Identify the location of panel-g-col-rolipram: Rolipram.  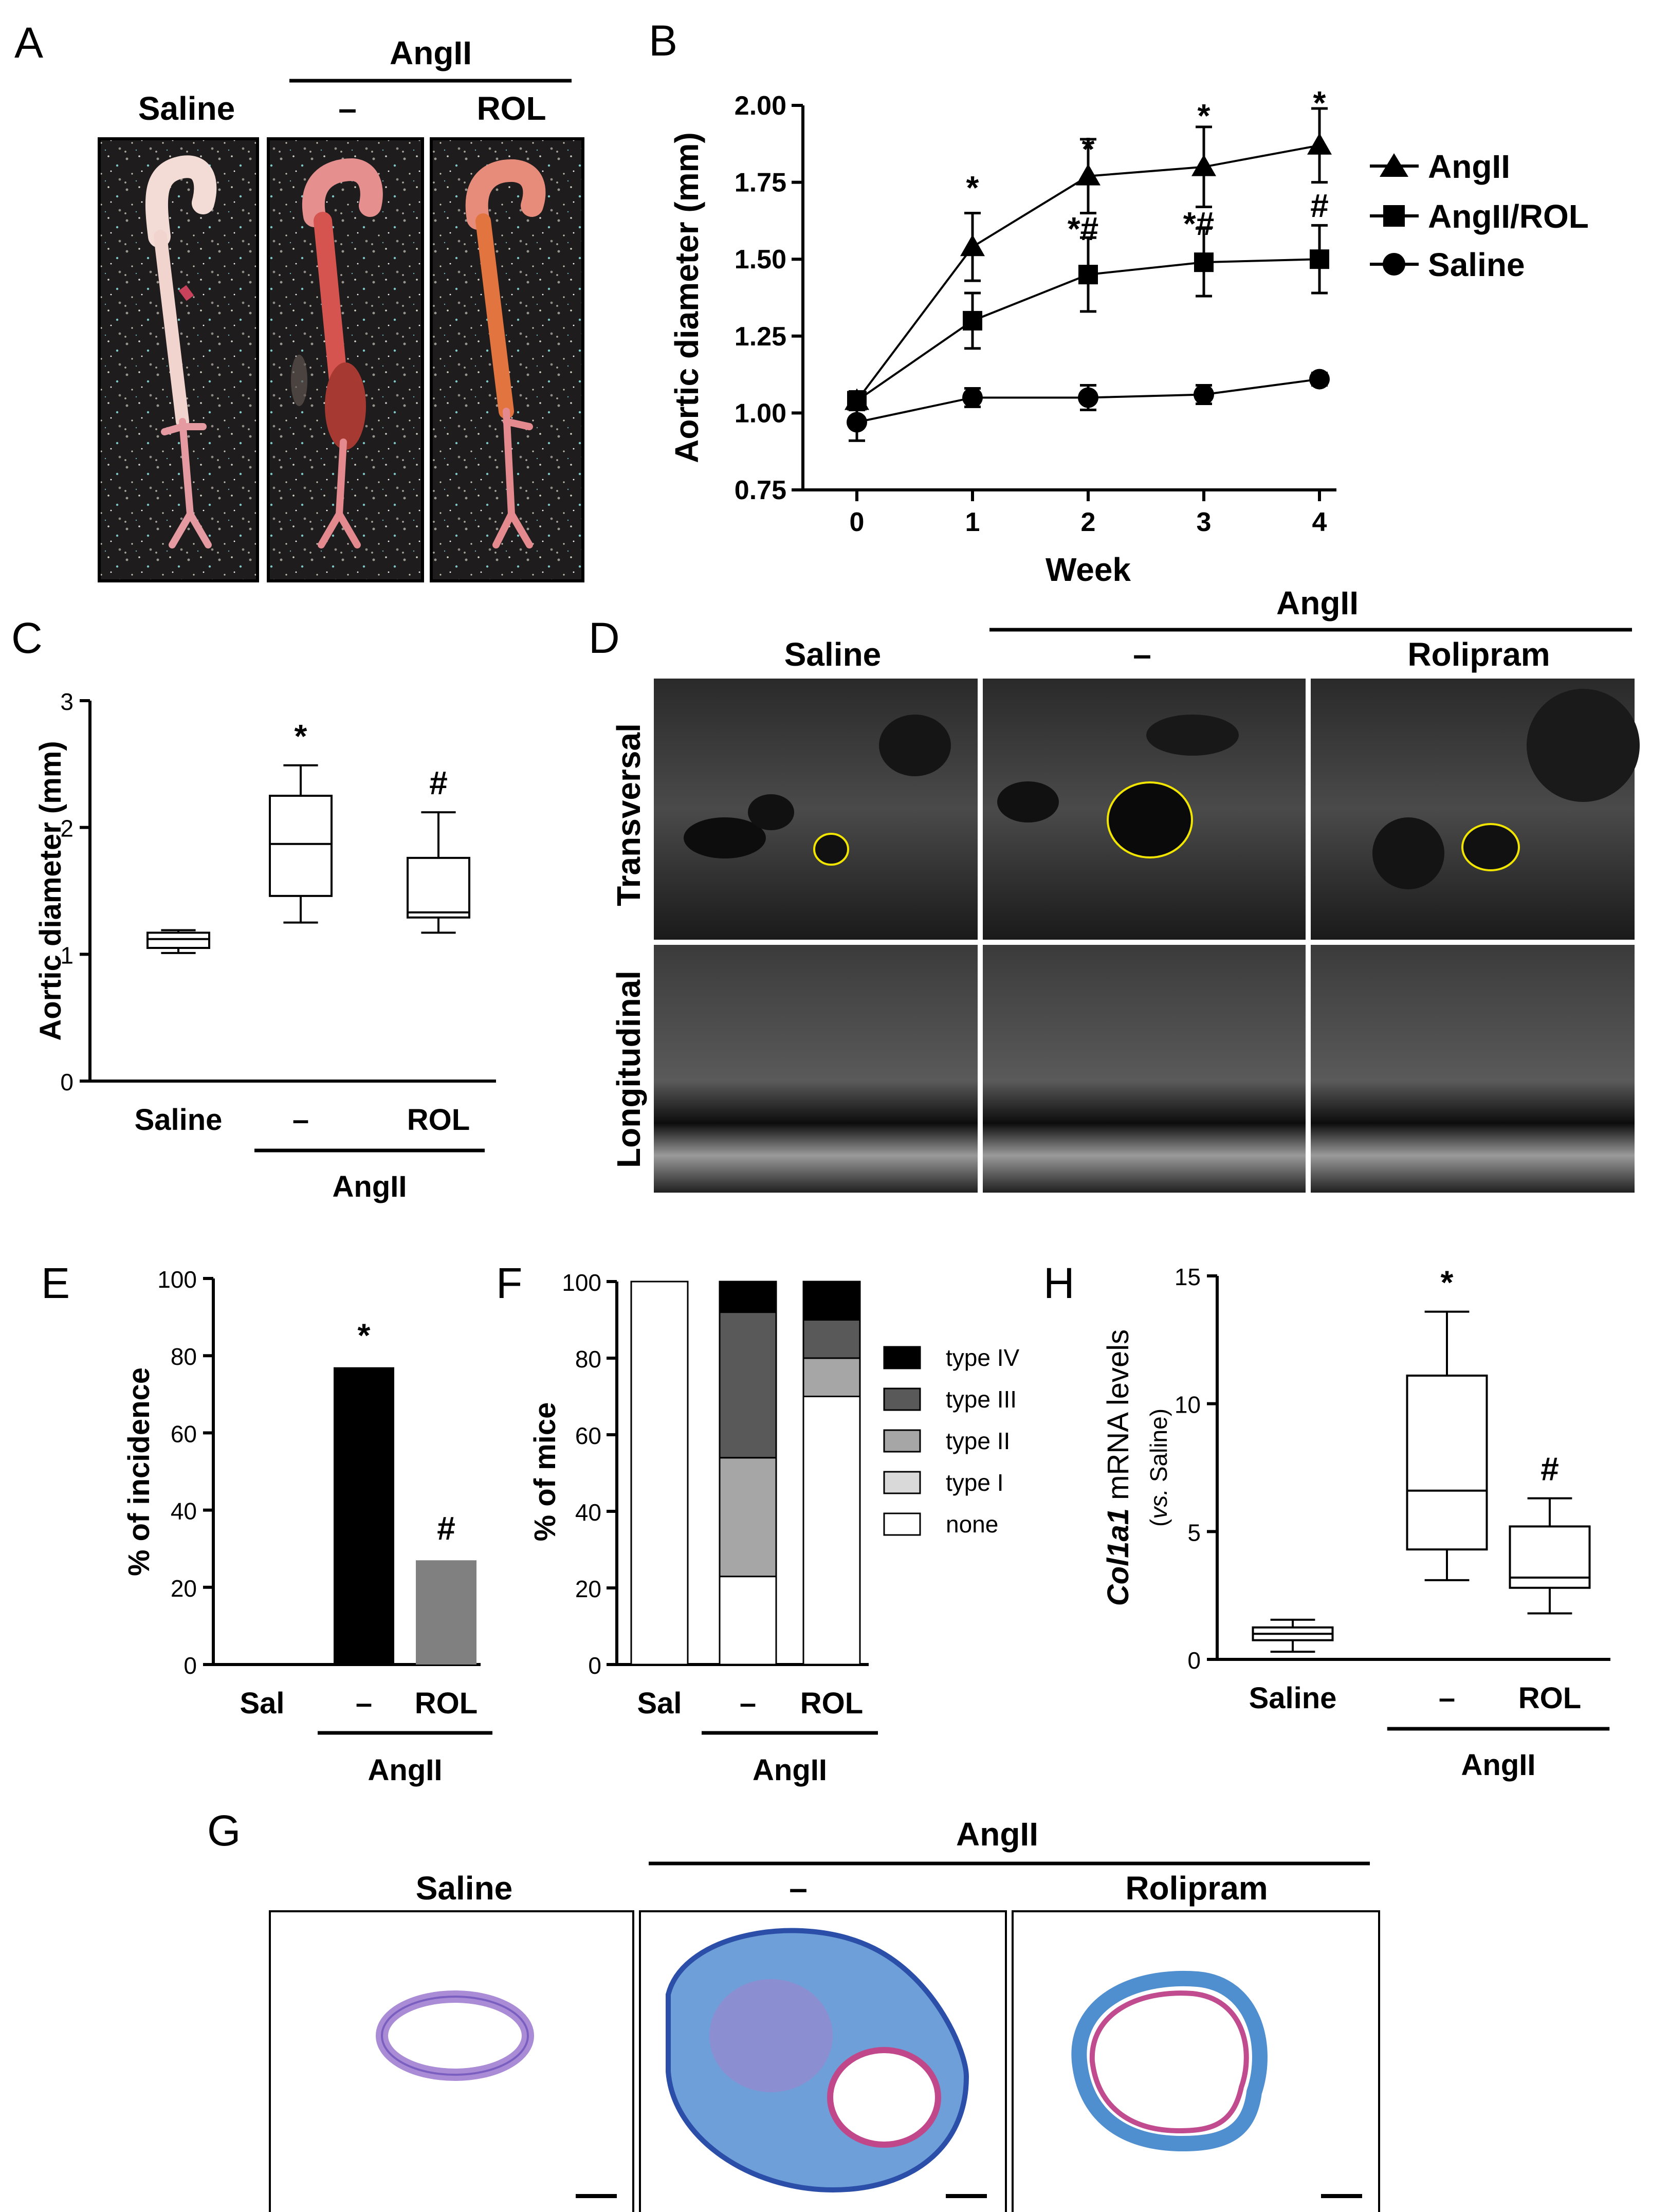
(1196, 1888).